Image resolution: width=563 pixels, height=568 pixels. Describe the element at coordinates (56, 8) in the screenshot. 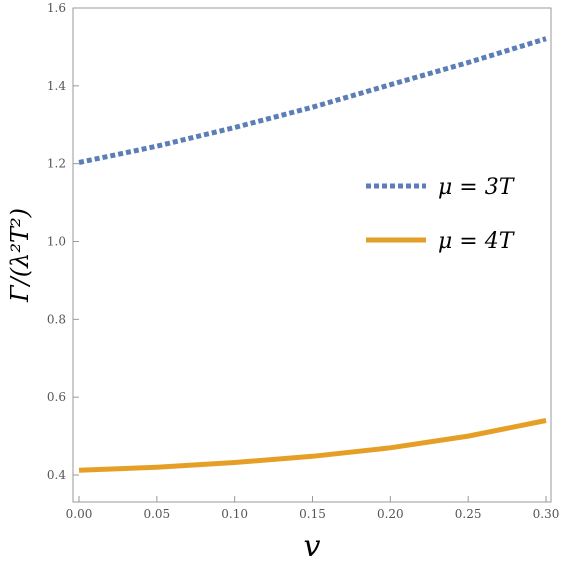

I see `y-tick-label: 1.6` at that location.